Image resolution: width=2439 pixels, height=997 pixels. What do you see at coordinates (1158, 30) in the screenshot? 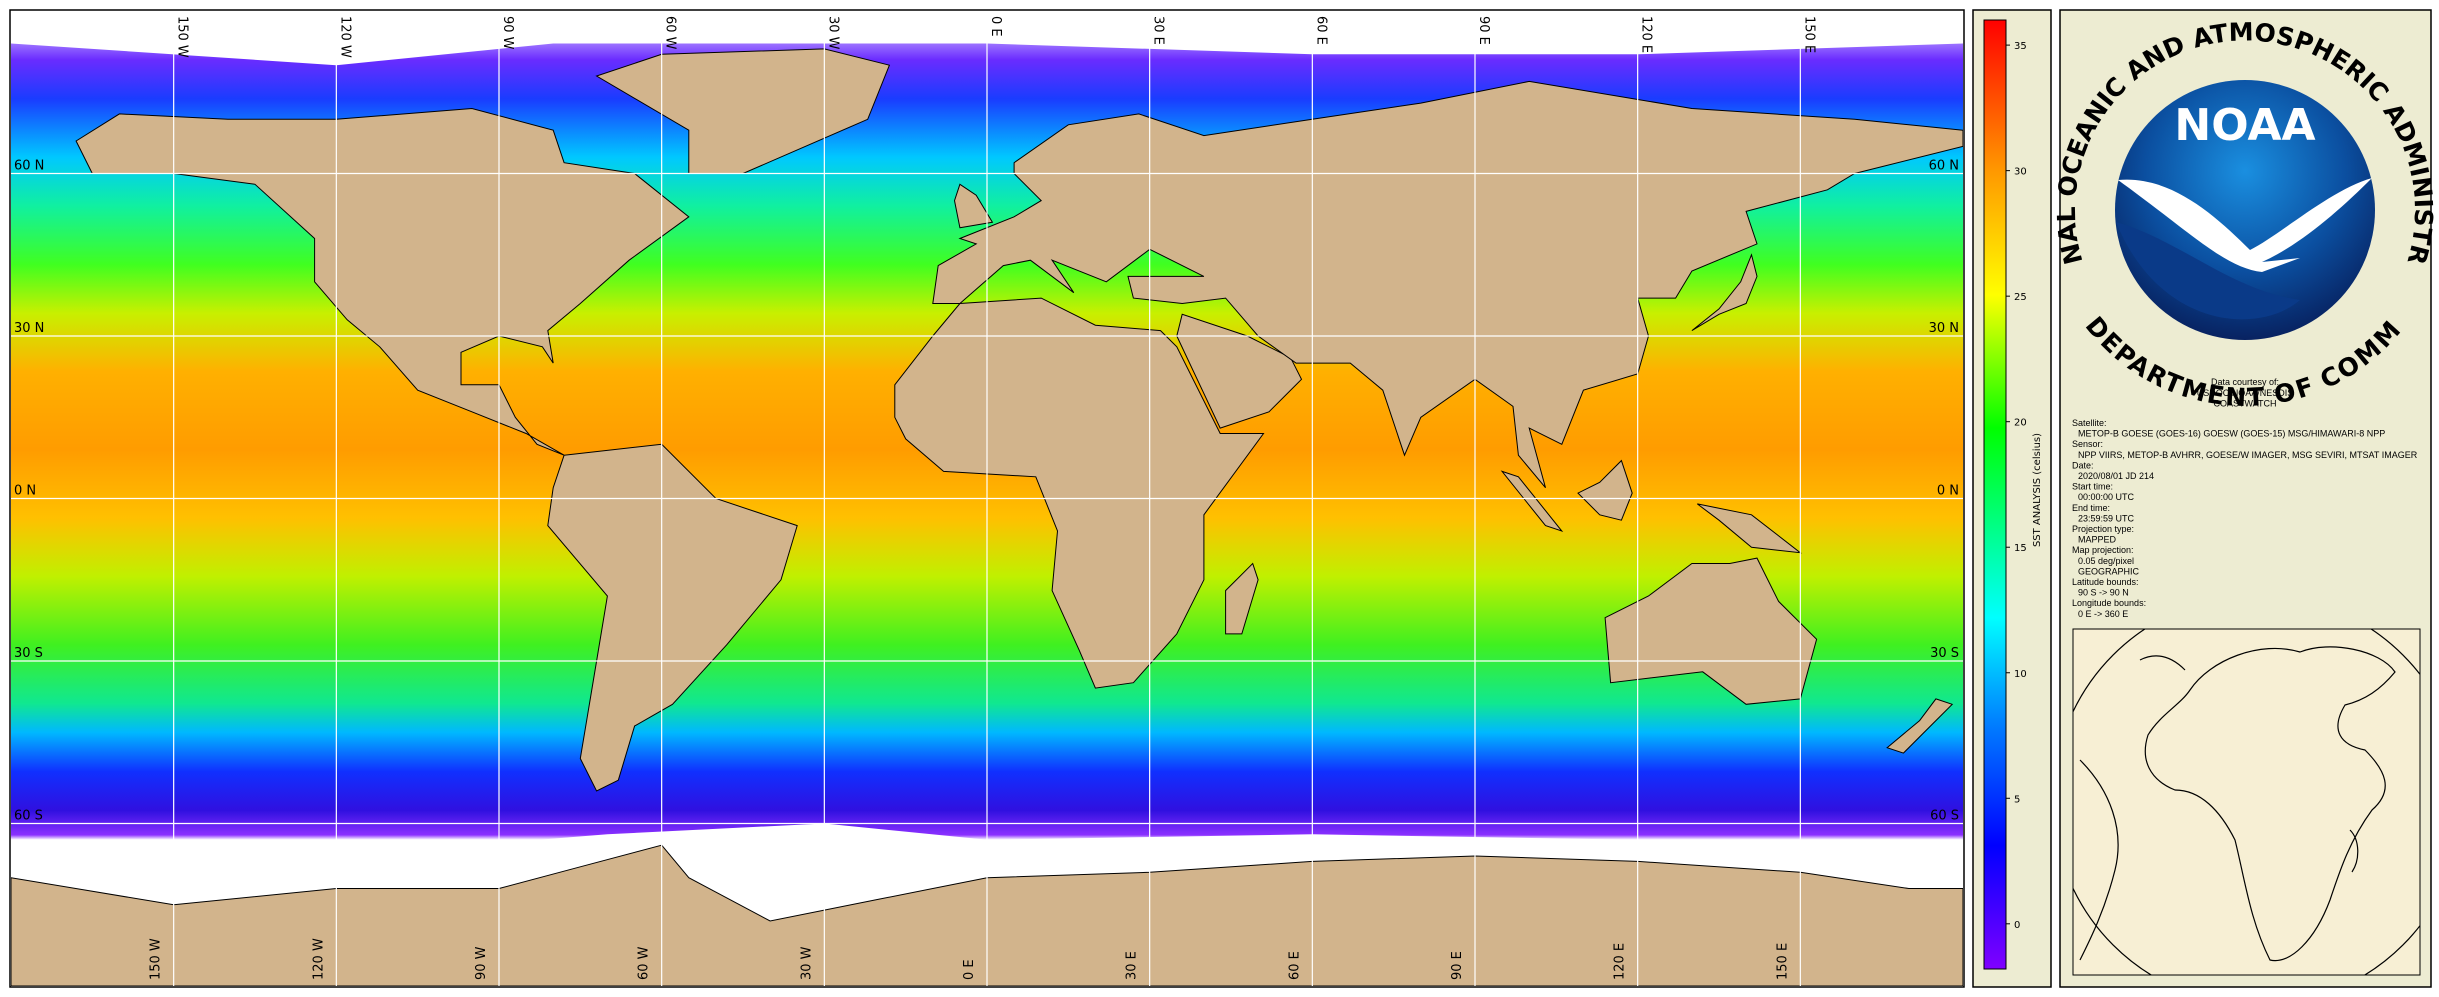
I see `lon-label-top: 30 E` at bounding box center [1158, 30].